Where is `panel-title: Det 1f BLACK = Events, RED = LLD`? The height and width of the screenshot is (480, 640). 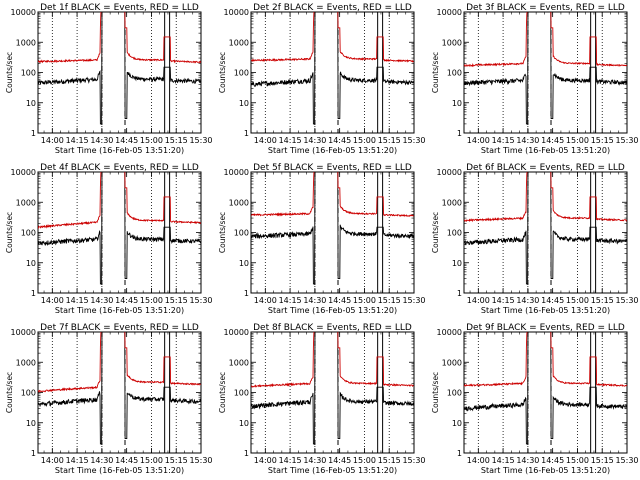 panel-title: Det 1f BLACK = Events, RED = LLD is located at coordinates (119, 8).